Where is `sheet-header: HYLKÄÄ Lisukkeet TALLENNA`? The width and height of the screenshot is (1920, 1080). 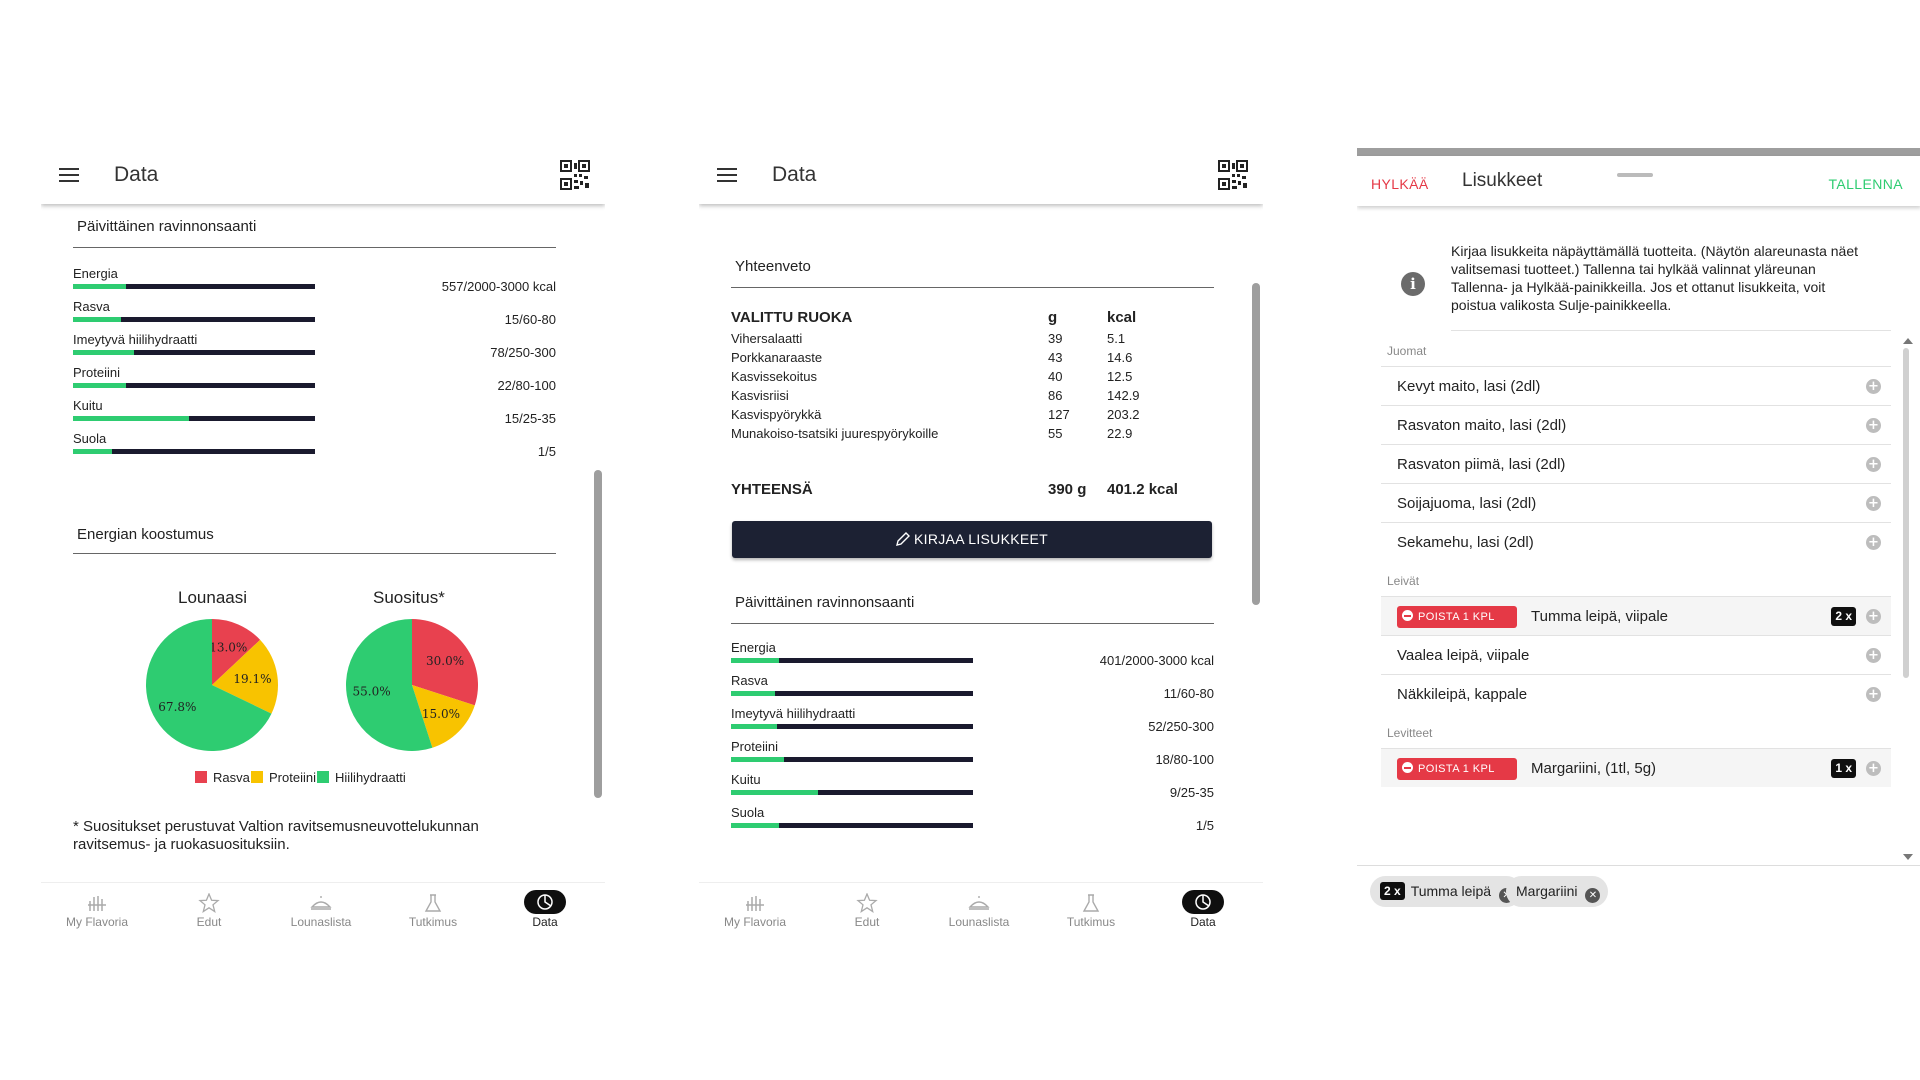 sheet-header: HYLKÄÄ Lisukkeet TALLENNA is located at coordinates (1638, 181).